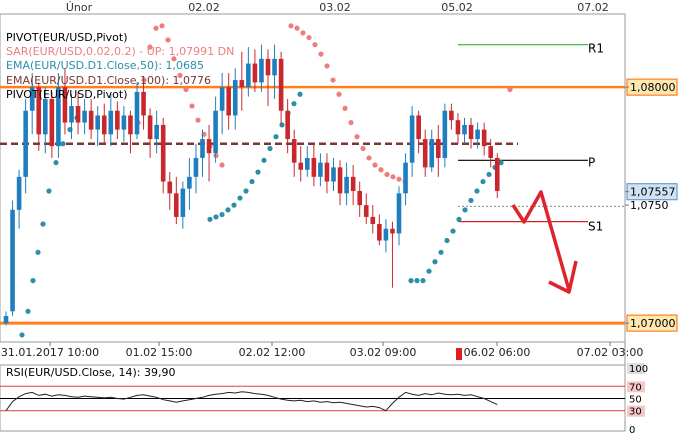  I want to click on top-axis-label: Únor, so click(79, 7).